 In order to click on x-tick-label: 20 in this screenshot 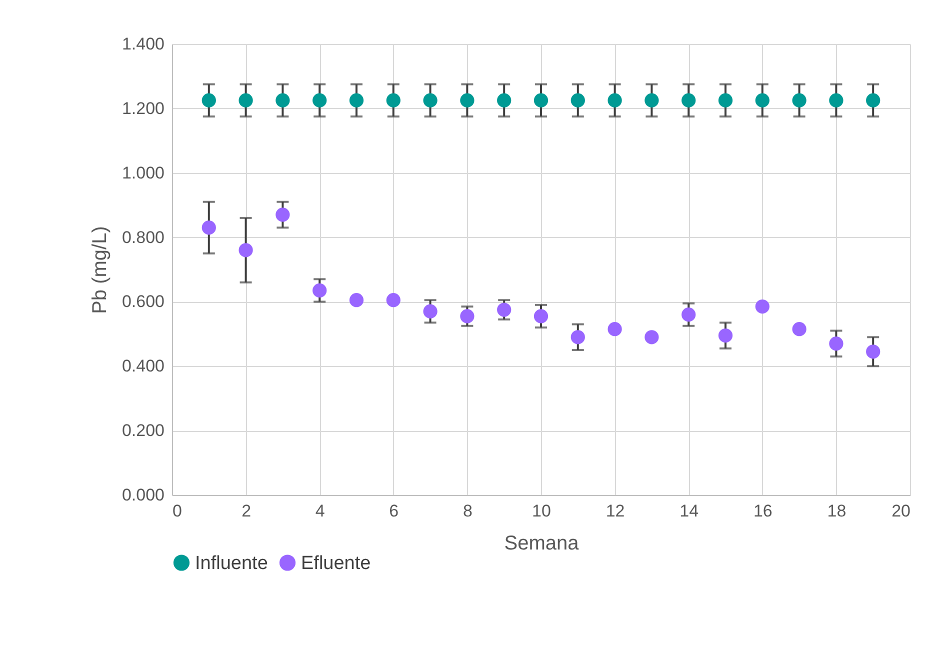, I will do `click(901, 511)`.